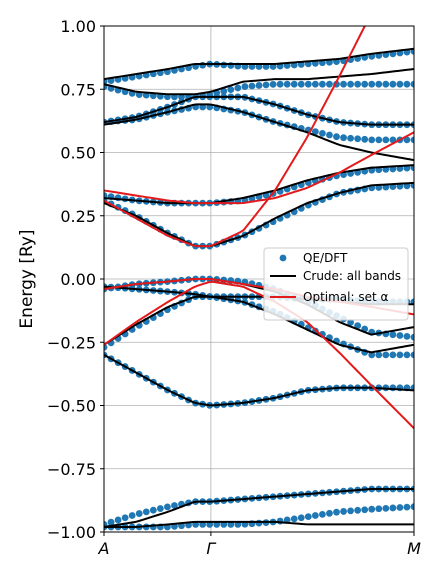 Image resolution: width=432 pixels, height=576 pixels. Describe the element at coordinates (104, 548) in the screenshot. I see `x-tick-label: A` at that location.